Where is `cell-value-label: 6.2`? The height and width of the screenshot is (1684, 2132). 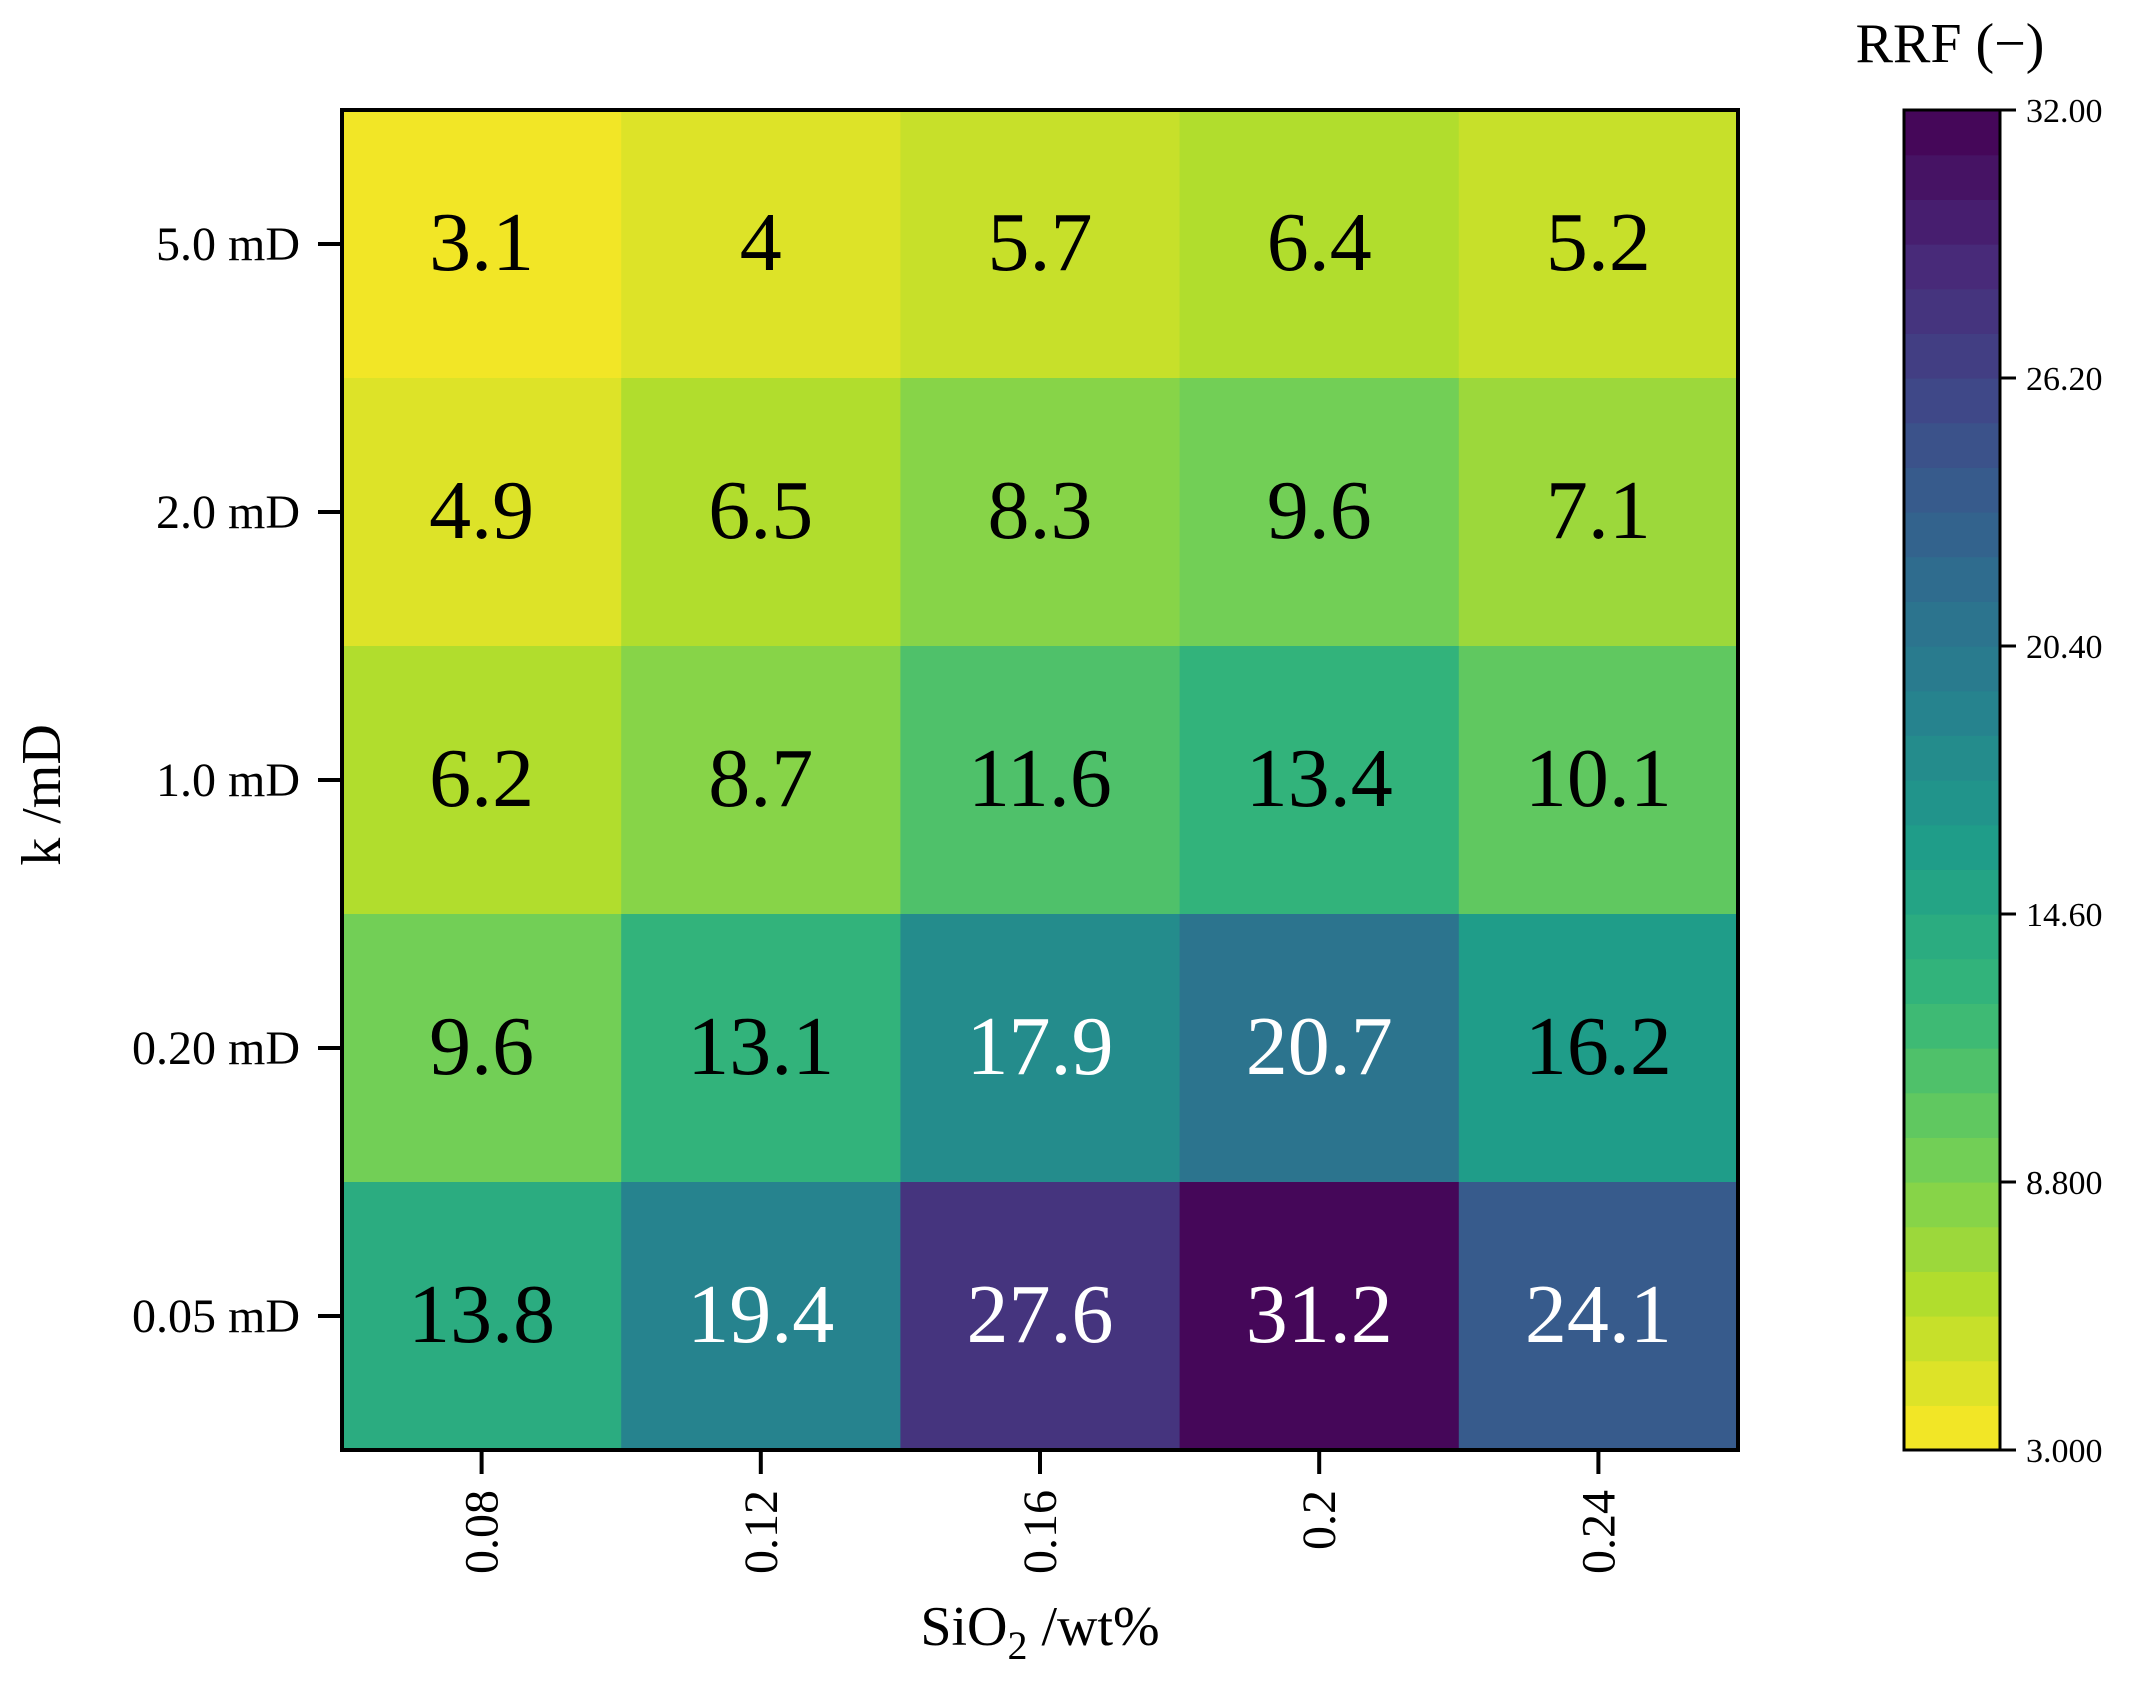 cell-value-label: 6.2 is located at coordinates (481, 778).